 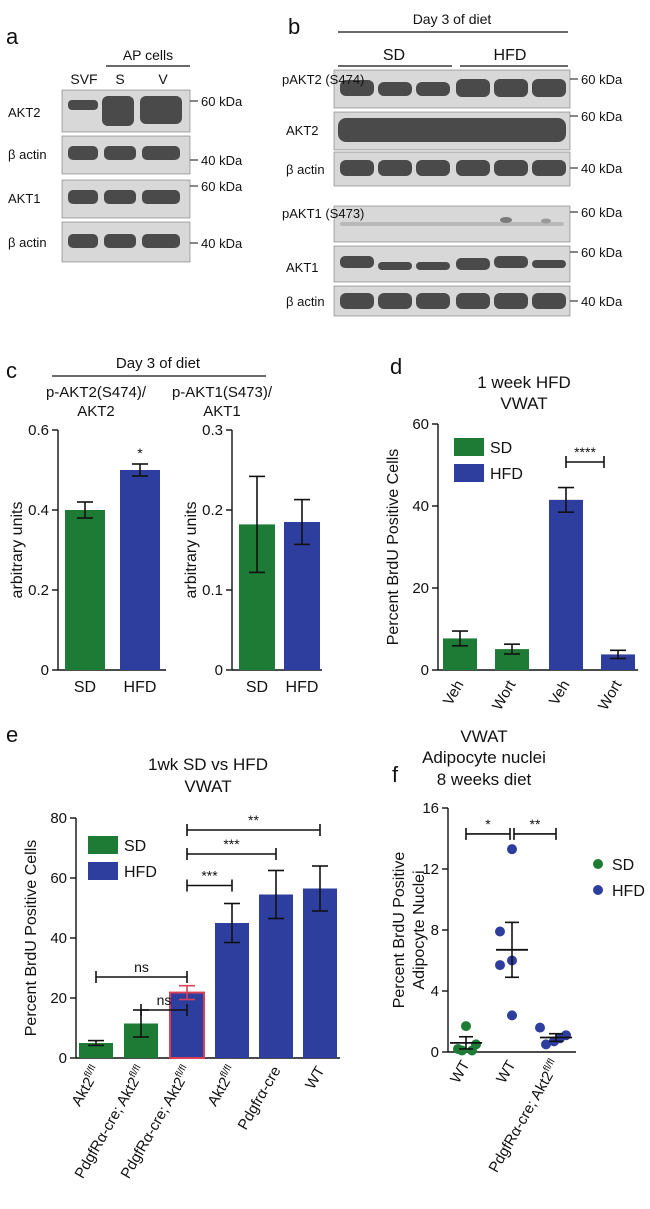 I want to click on y-tick-label: 0.4, so click(x=38, y=510).